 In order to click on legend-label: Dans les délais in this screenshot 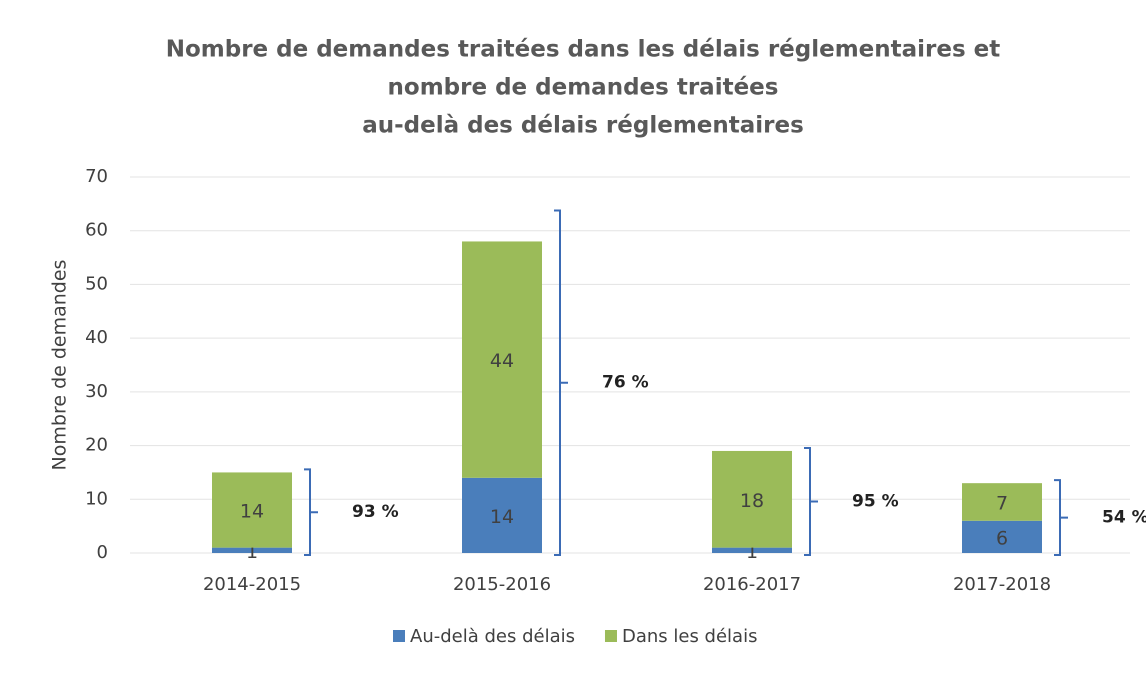, I will do `click(689, 636)`.